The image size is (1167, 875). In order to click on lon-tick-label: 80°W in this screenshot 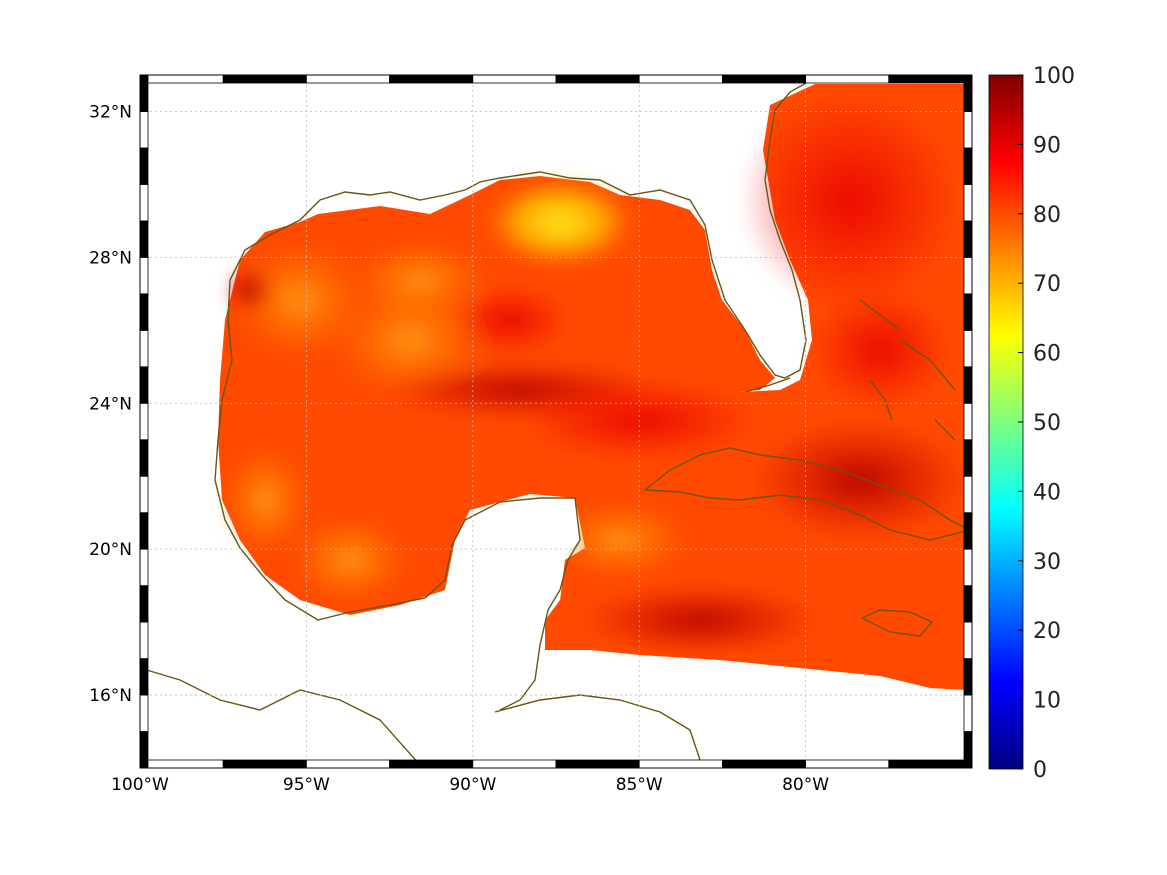, I will do `click(805, 785)`.